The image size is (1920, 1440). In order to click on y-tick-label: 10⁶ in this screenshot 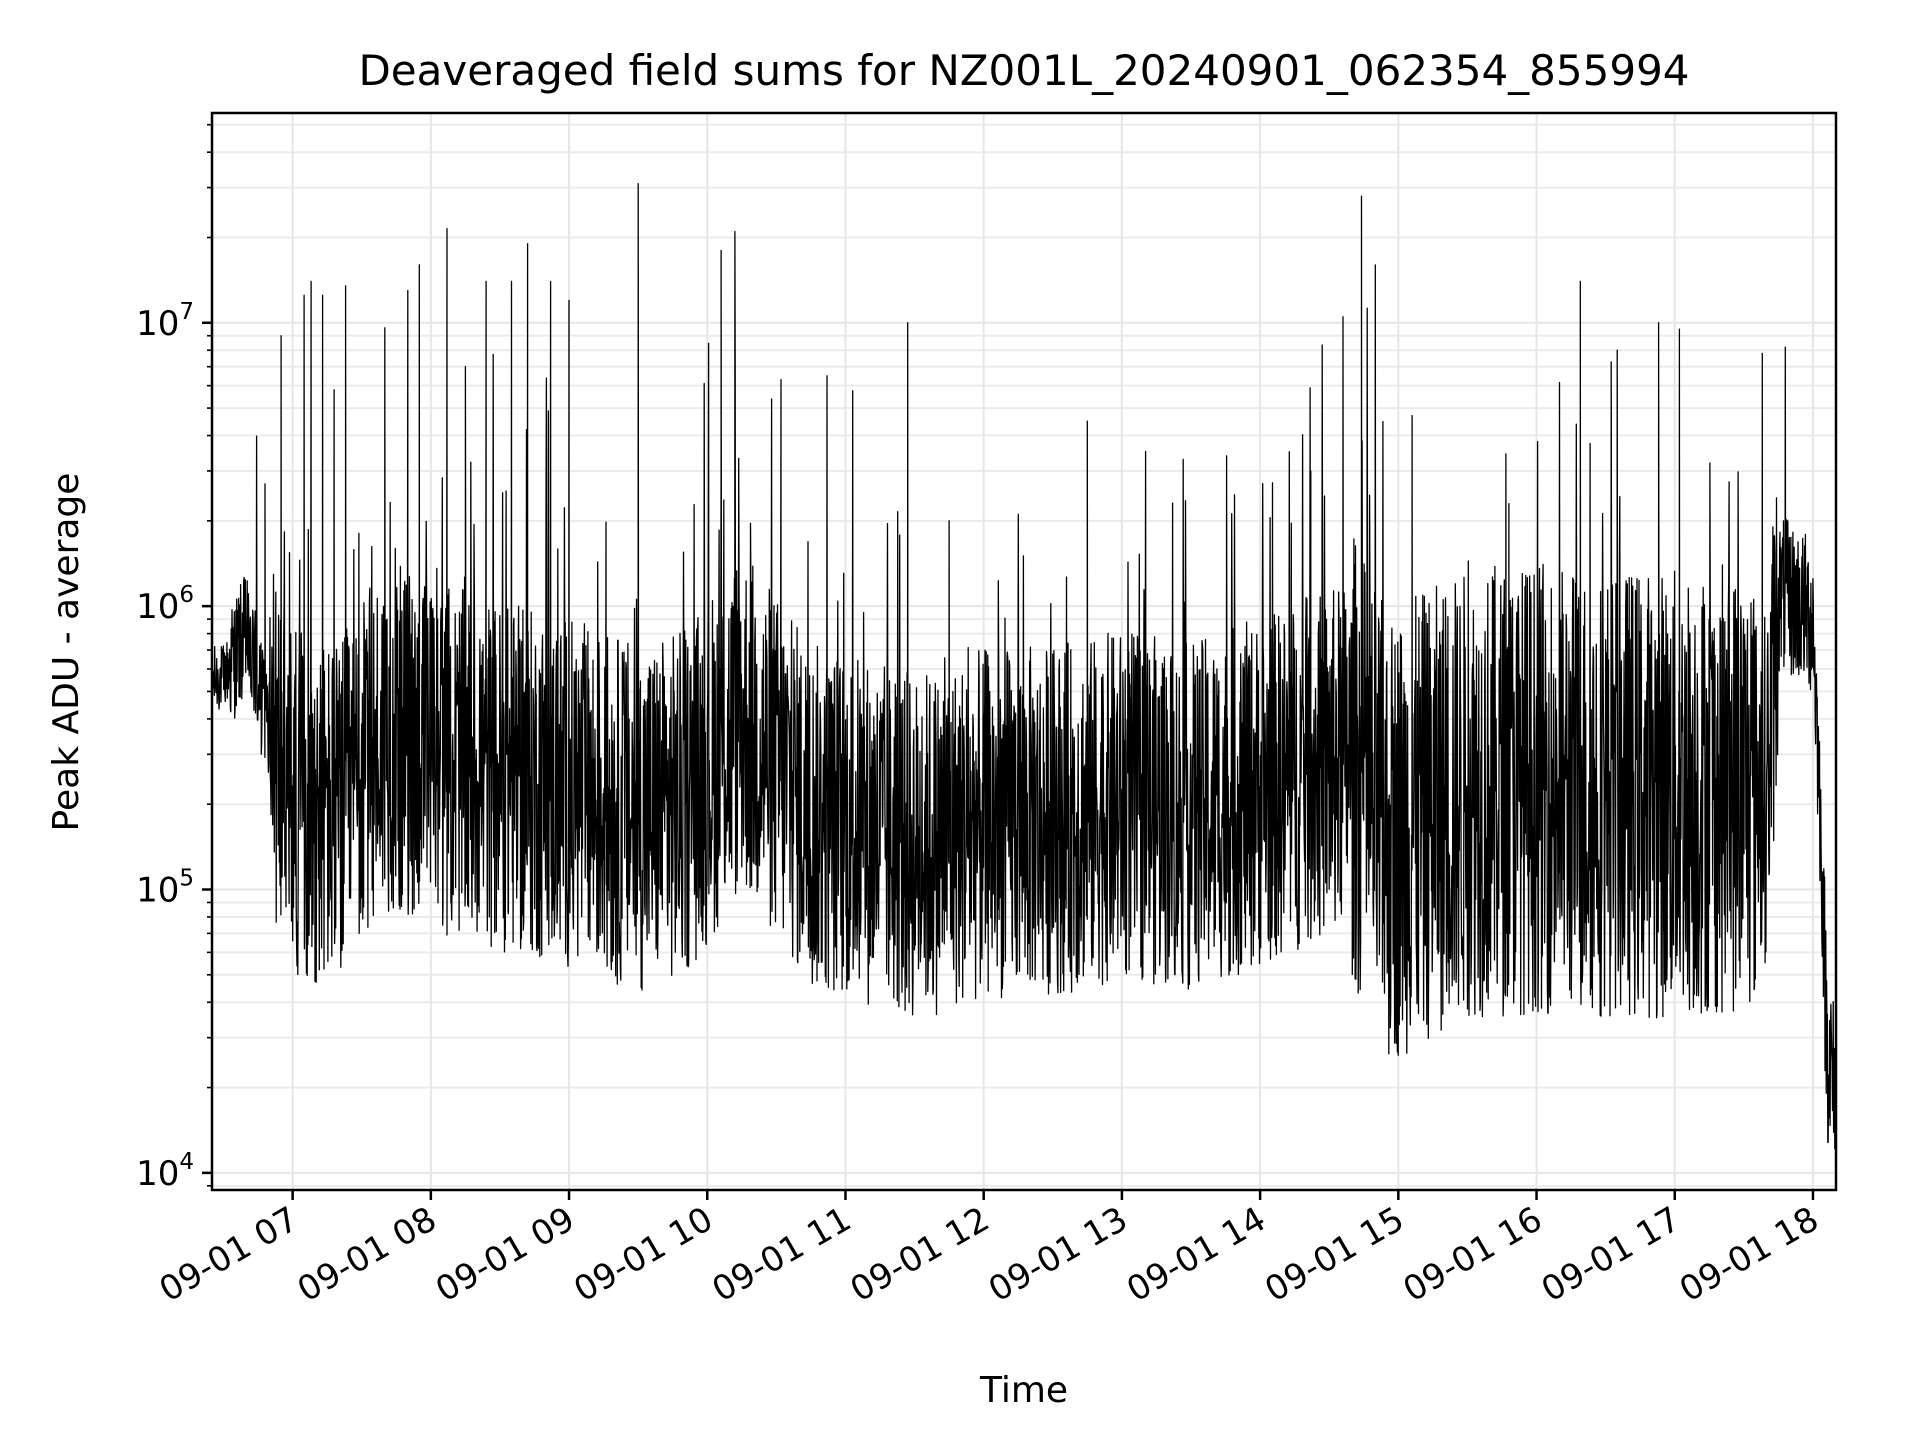, I will do `click(165, 604)`.